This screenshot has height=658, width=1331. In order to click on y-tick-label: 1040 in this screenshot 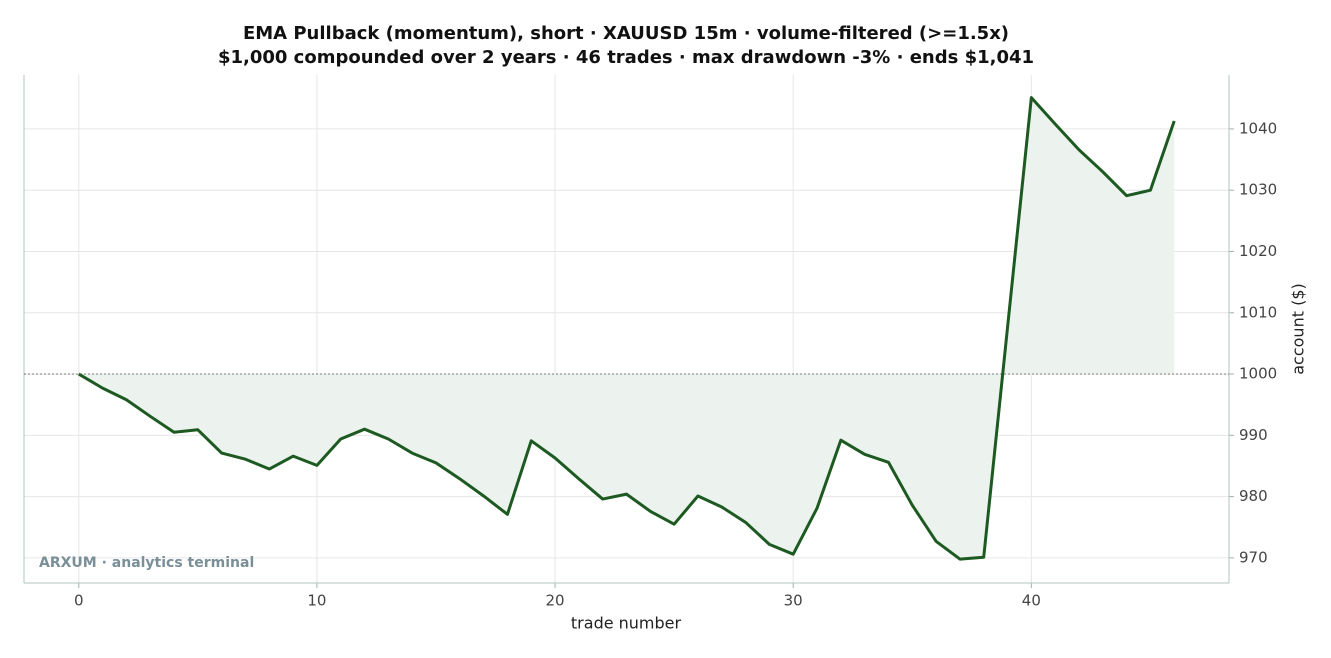, I will do `click(1258, 128)`.